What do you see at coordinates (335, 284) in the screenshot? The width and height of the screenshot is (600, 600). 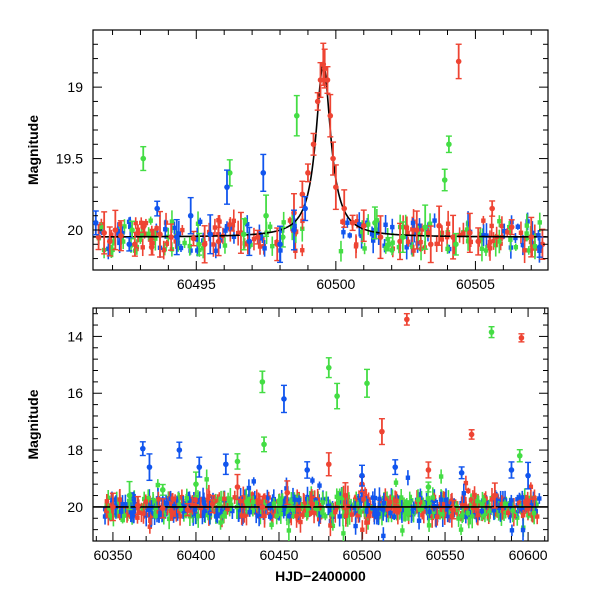 I see `x-tick-label: 60500` at bounding box center [335, 284].